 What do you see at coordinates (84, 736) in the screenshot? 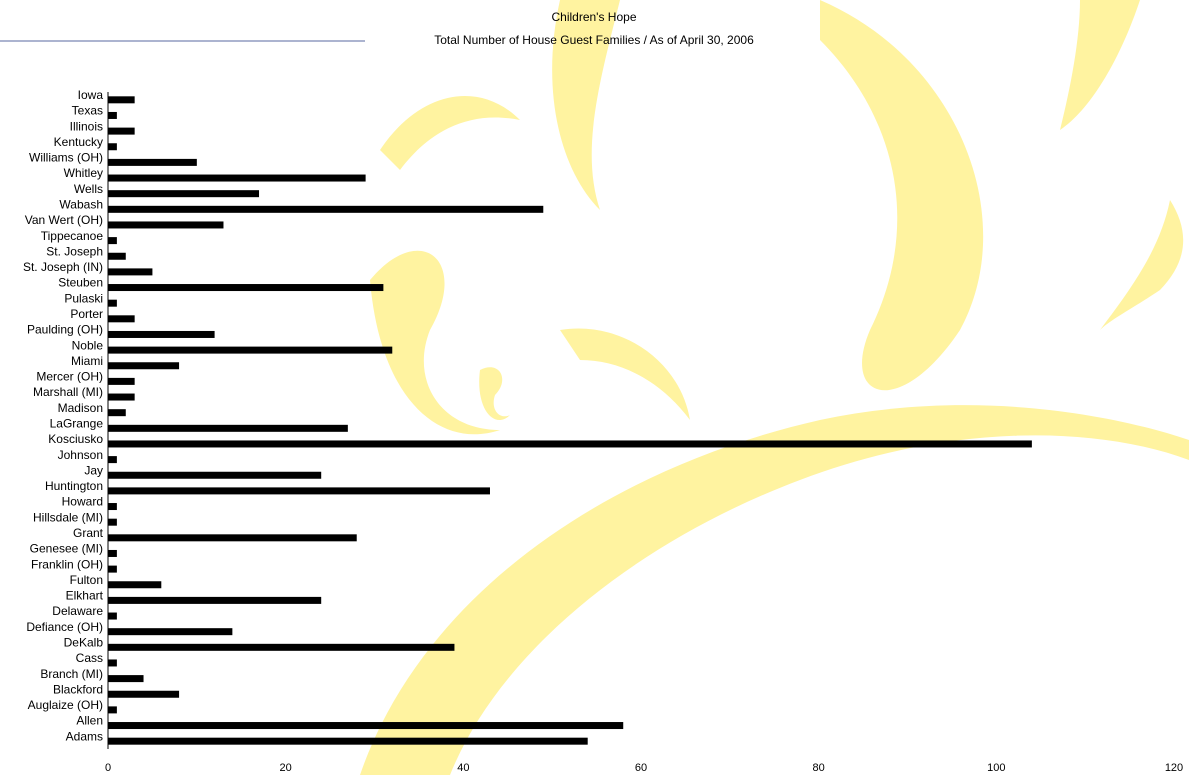
I see `y-tick-label: Adams` at bounding box center [84, 736].